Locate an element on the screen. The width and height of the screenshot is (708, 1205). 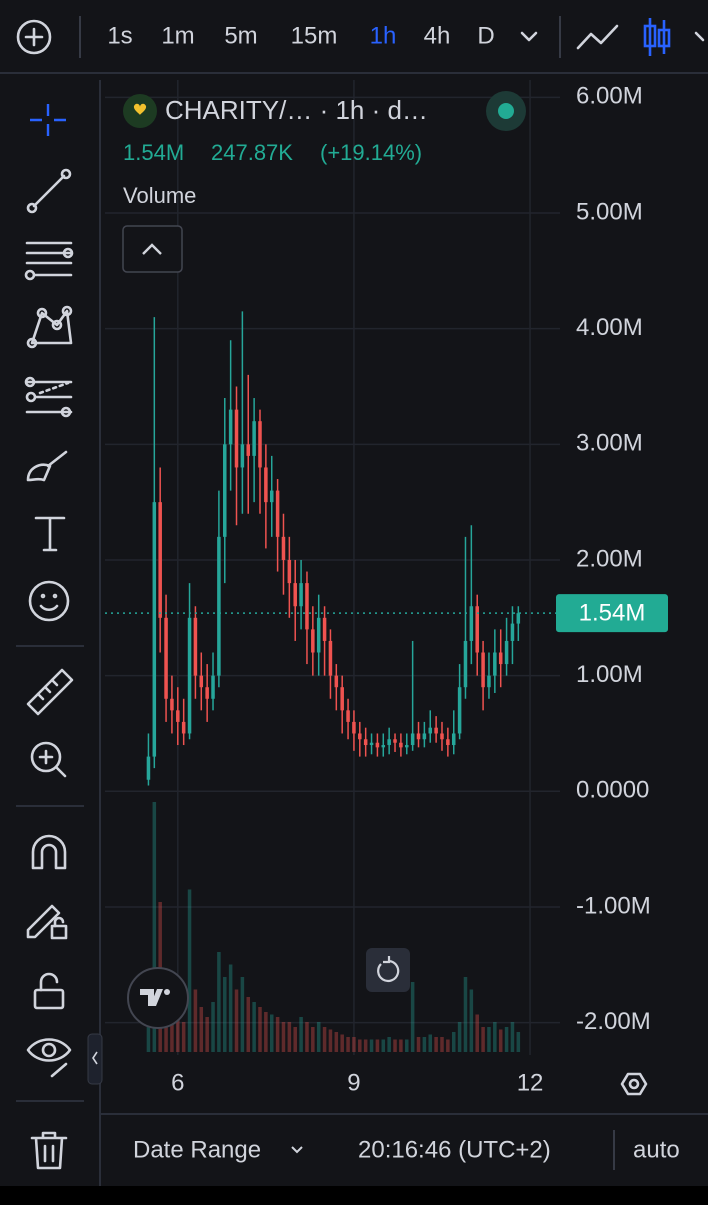
add-button is located at coordinates (34, 37).